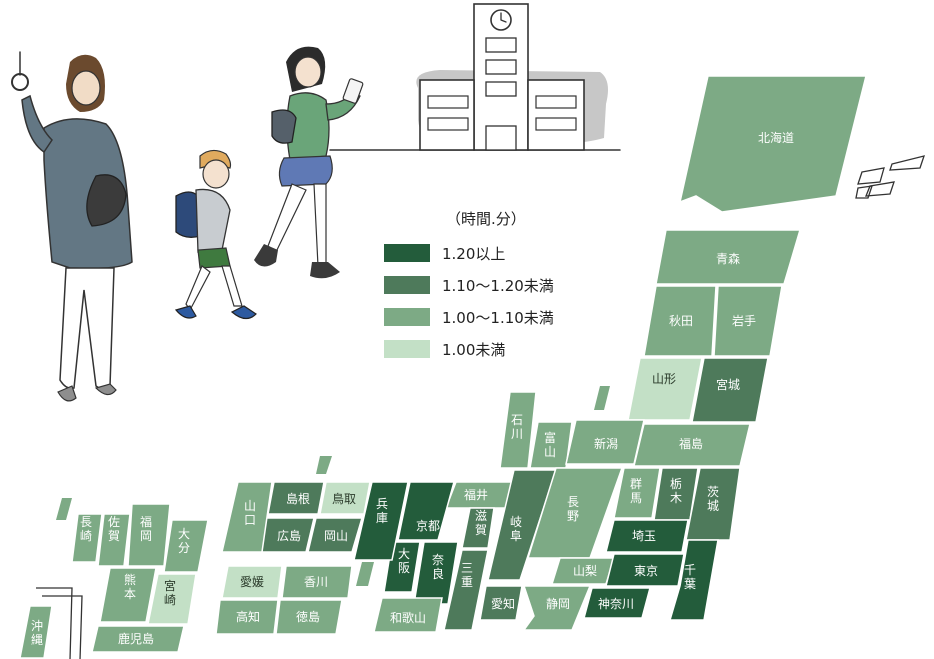 The width and height of the screenshot is (934, 659). Describe the element at coordinates (772, 144) in the screenshot. I see `pref-hokkaido` at that location.